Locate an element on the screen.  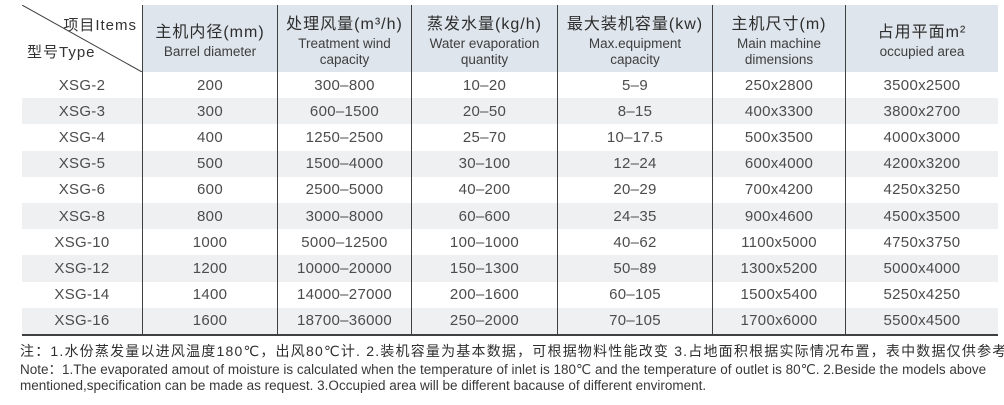
cell-max-equipment-capacity: 50–89 is located at coordinates (634, 268).